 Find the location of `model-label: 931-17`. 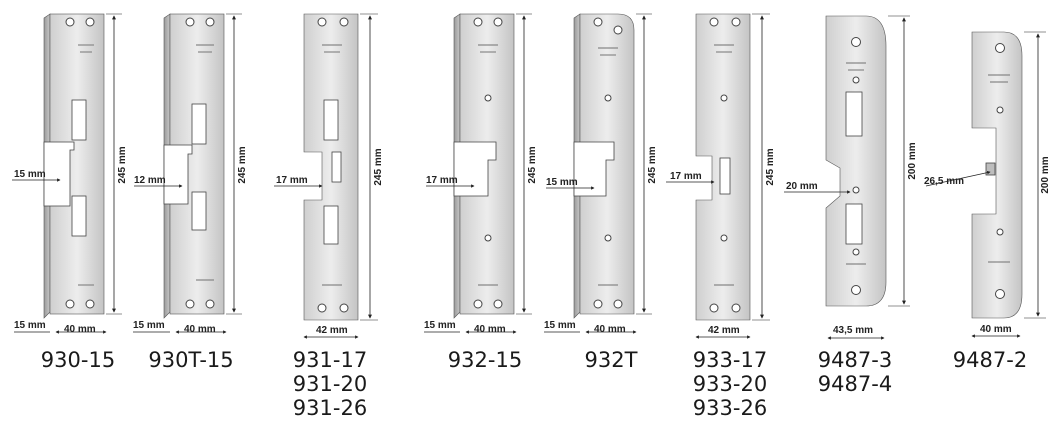

model-label: 931-17 is located at coordinates (330, 360).